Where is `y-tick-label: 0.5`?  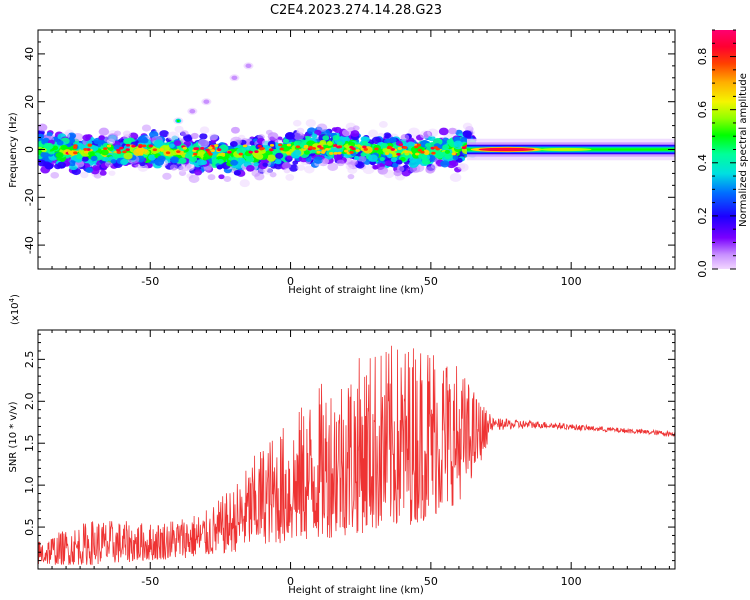
y-tick-label: 0.5 is located at coordinates (29, 527).